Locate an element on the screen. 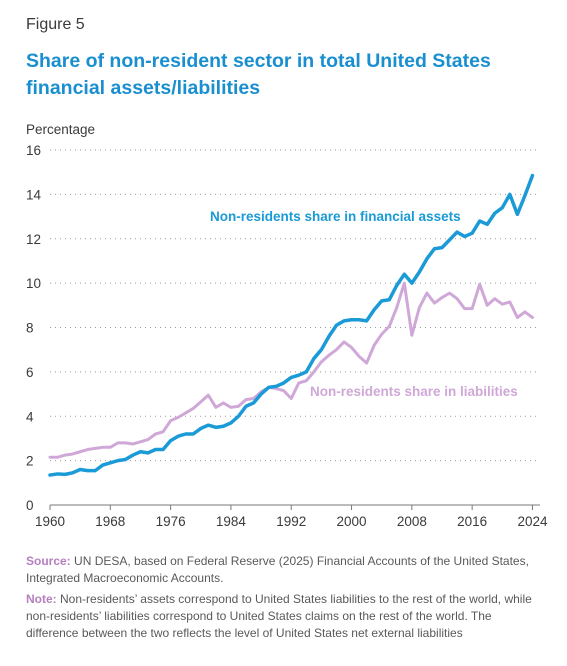 This screenshot has width=567, height=666. x-tick-label: 1960 is located at coordinates (50, 521).